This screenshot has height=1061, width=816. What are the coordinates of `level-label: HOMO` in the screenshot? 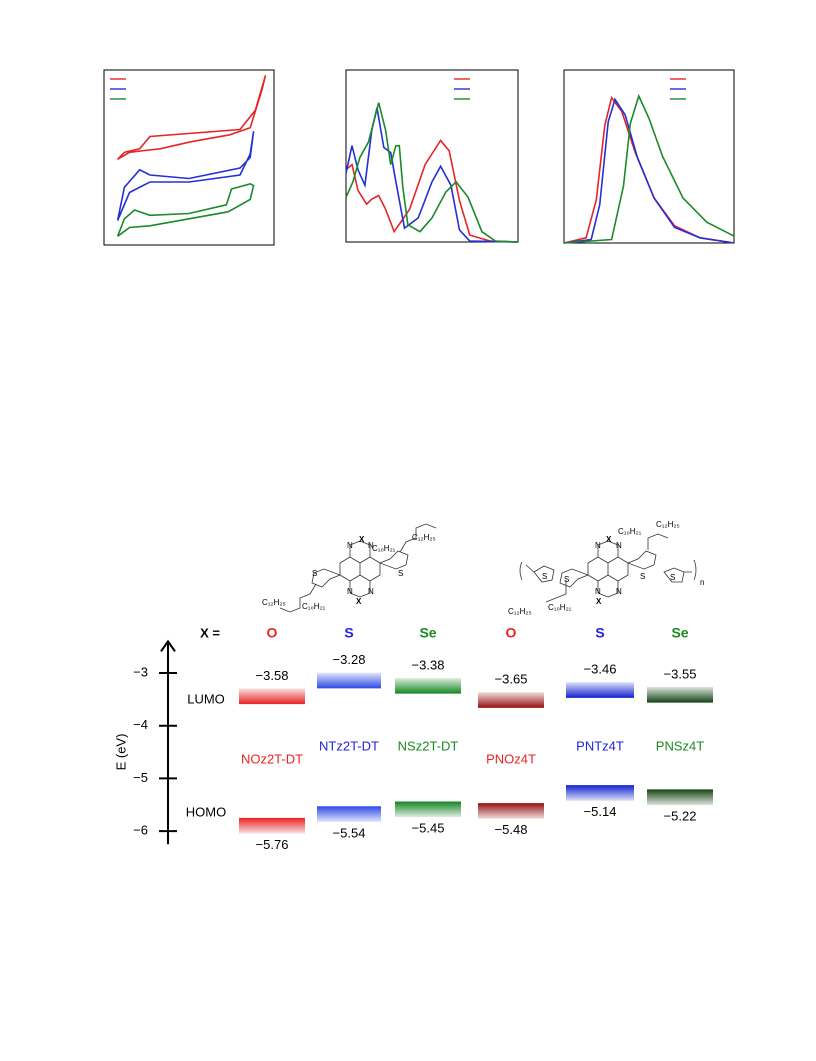 It's located at (206, 811).